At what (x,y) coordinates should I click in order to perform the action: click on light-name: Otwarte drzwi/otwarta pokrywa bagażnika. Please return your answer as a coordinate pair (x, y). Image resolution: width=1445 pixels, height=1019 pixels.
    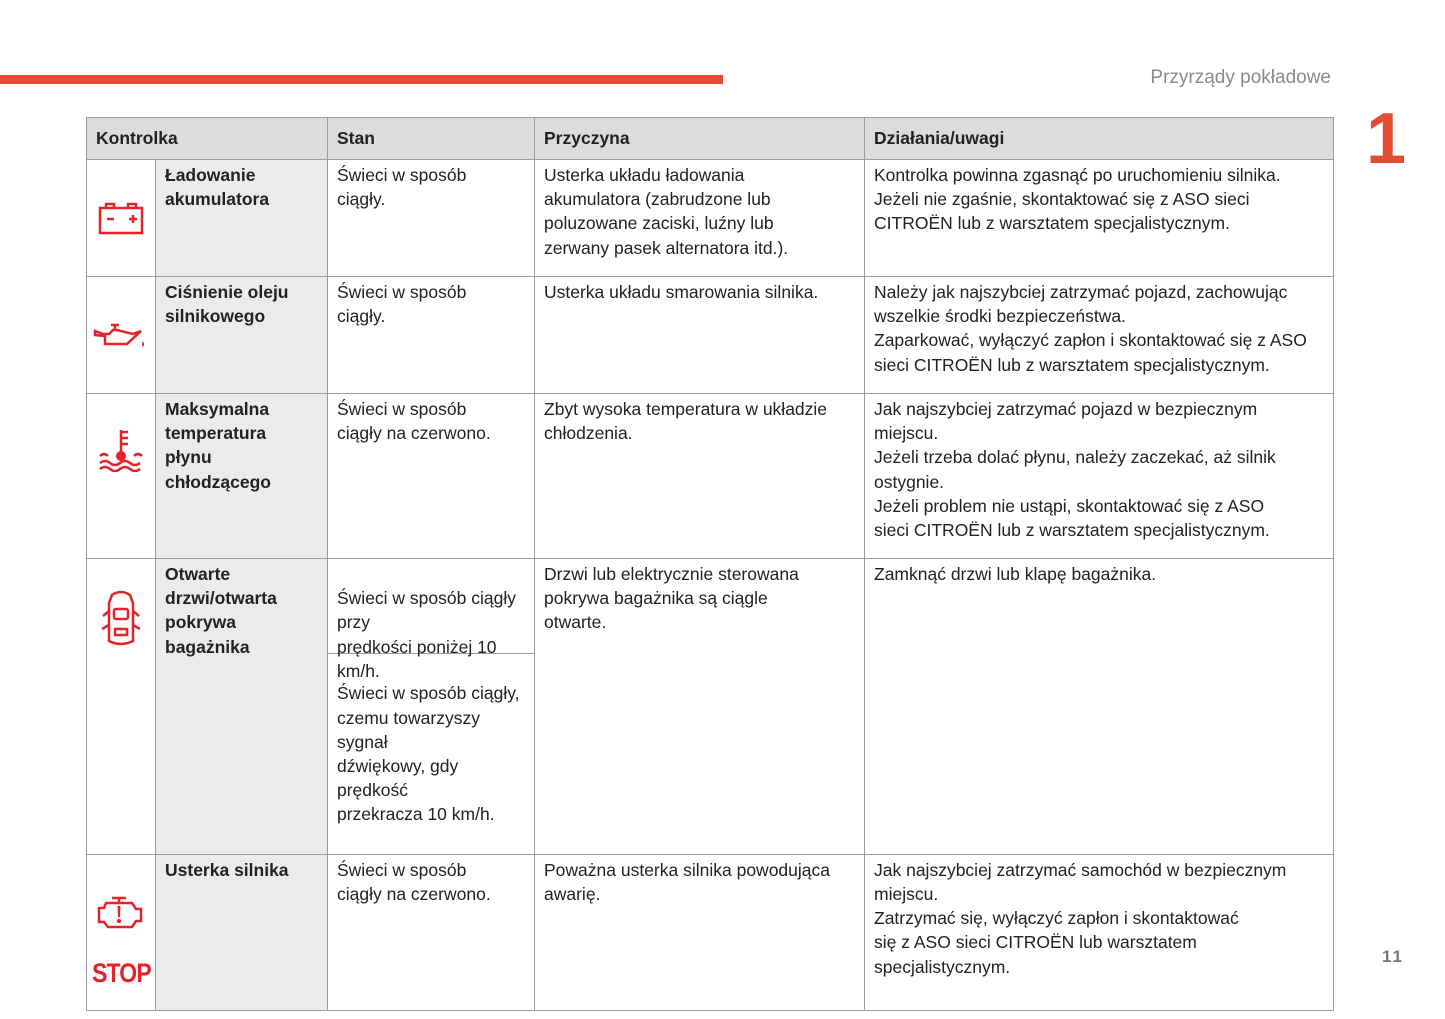
    Looking at the image, I should click on (241, 706).